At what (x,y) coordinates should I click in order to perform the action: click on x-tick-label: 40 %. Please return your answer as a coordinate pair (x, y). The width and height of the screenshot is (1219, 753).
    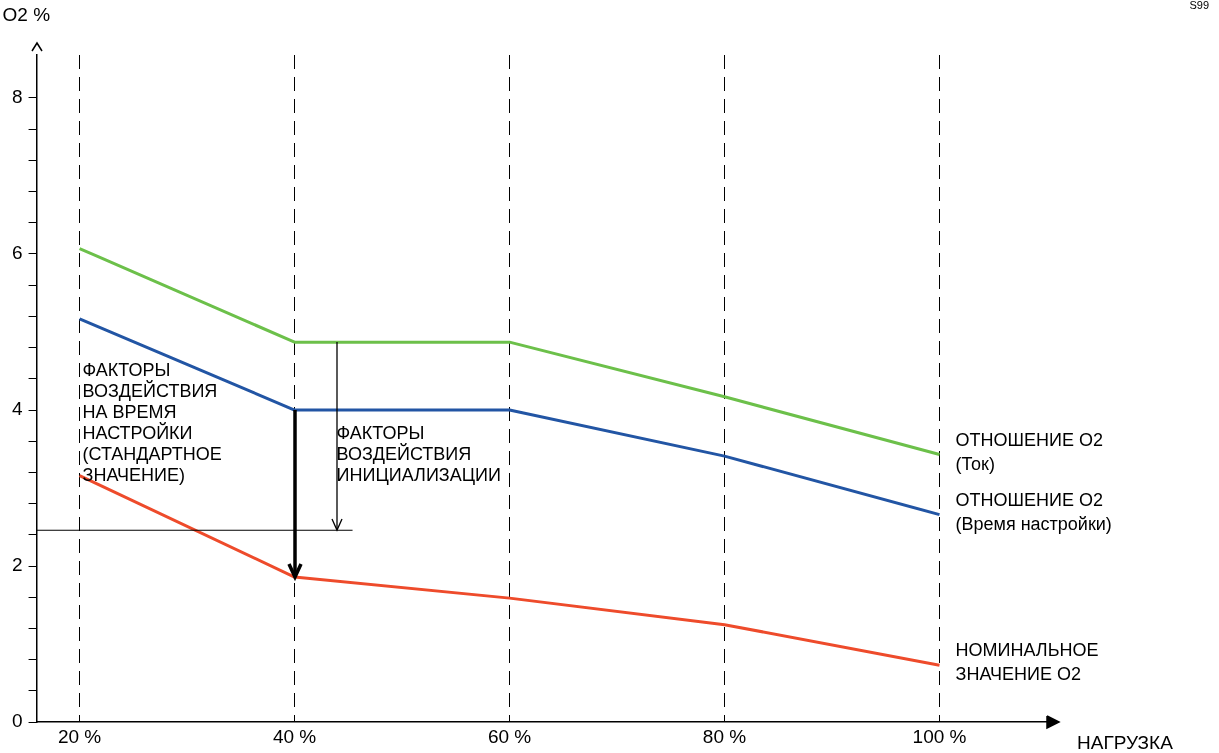
    Looking at the image, I should click on (294, 736).